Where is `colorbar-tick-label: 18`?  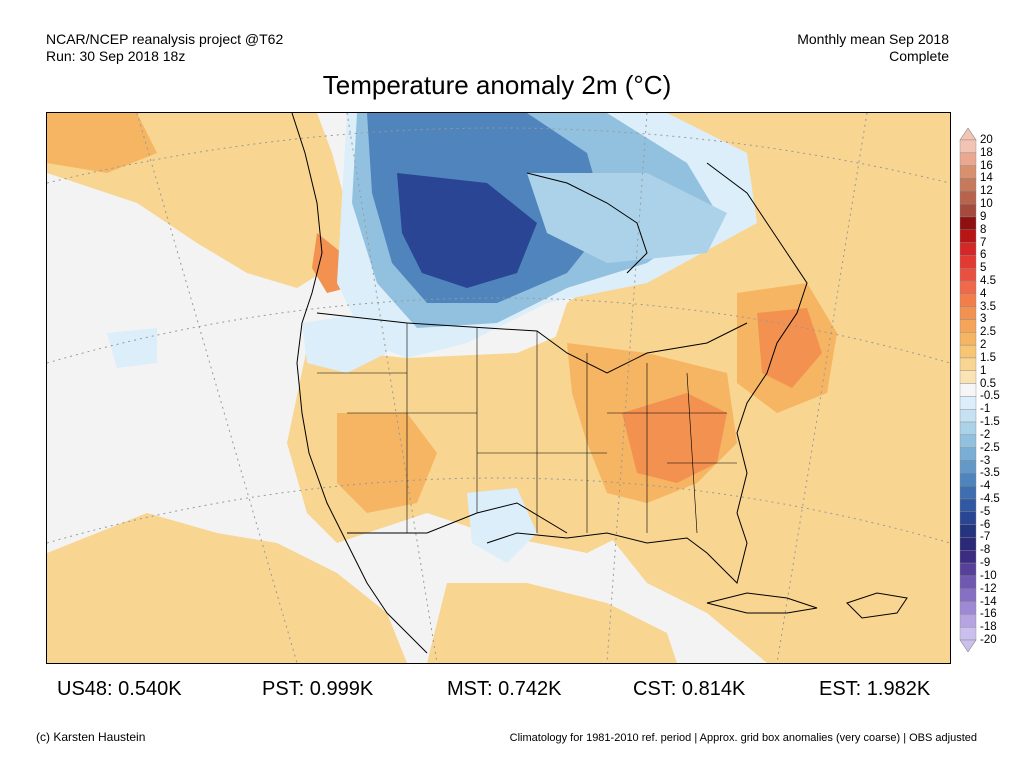 colorbar-tick-label: 18 is located at coordinates (986, 152).